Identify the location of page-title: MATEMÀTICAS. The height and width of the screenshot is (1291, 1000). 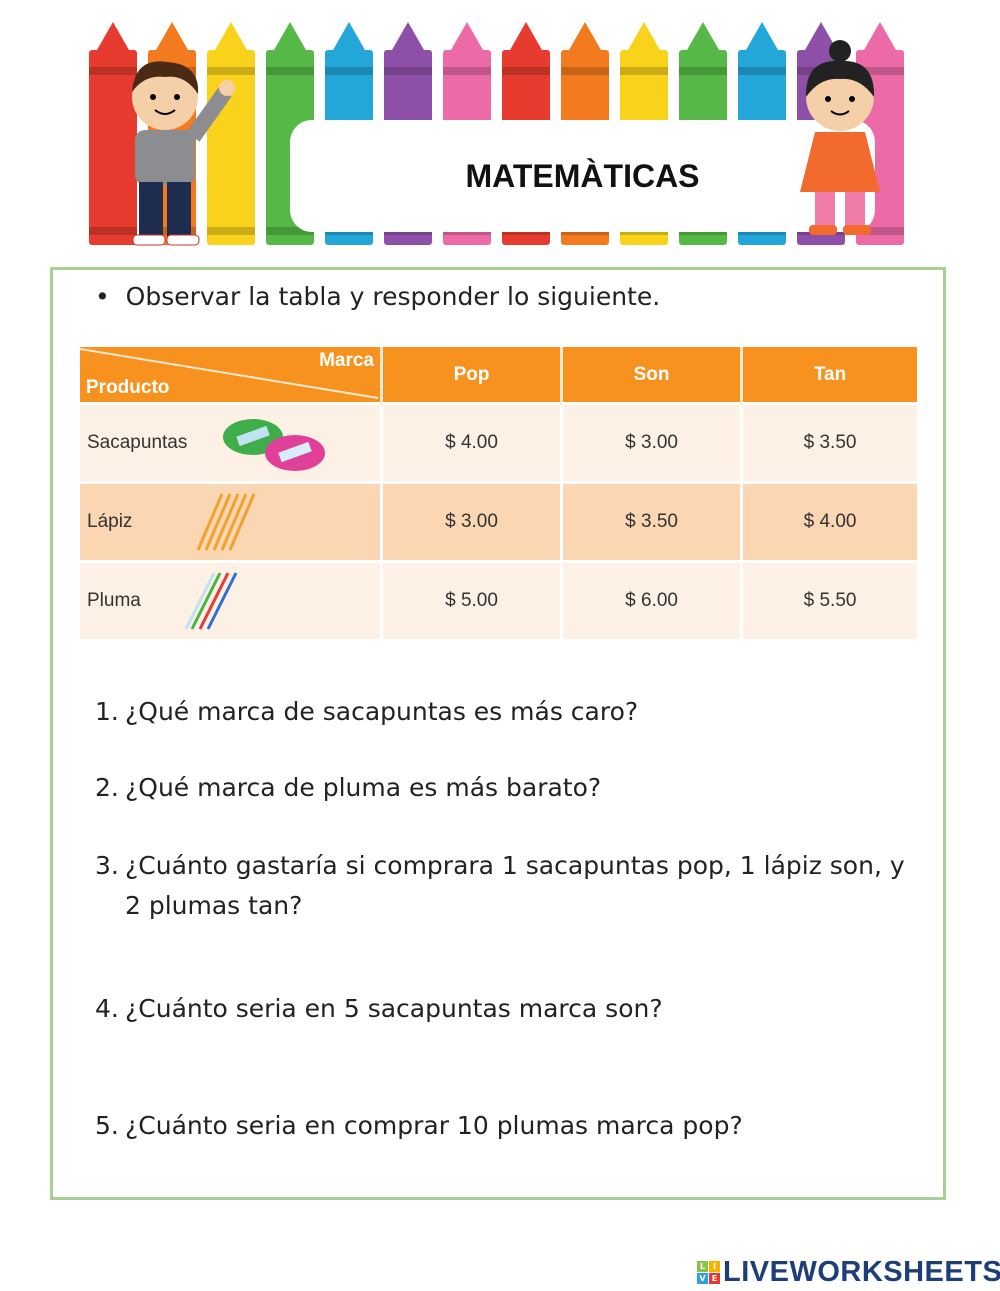
(582, 175).